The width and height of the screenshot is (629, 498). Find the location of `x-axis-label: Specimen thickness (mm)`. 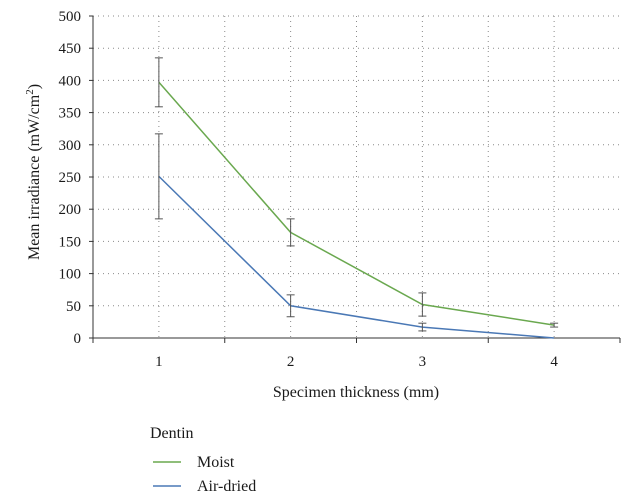

x-axis-label: Specimen thickness (mm) is located at coordinates (356, 392).